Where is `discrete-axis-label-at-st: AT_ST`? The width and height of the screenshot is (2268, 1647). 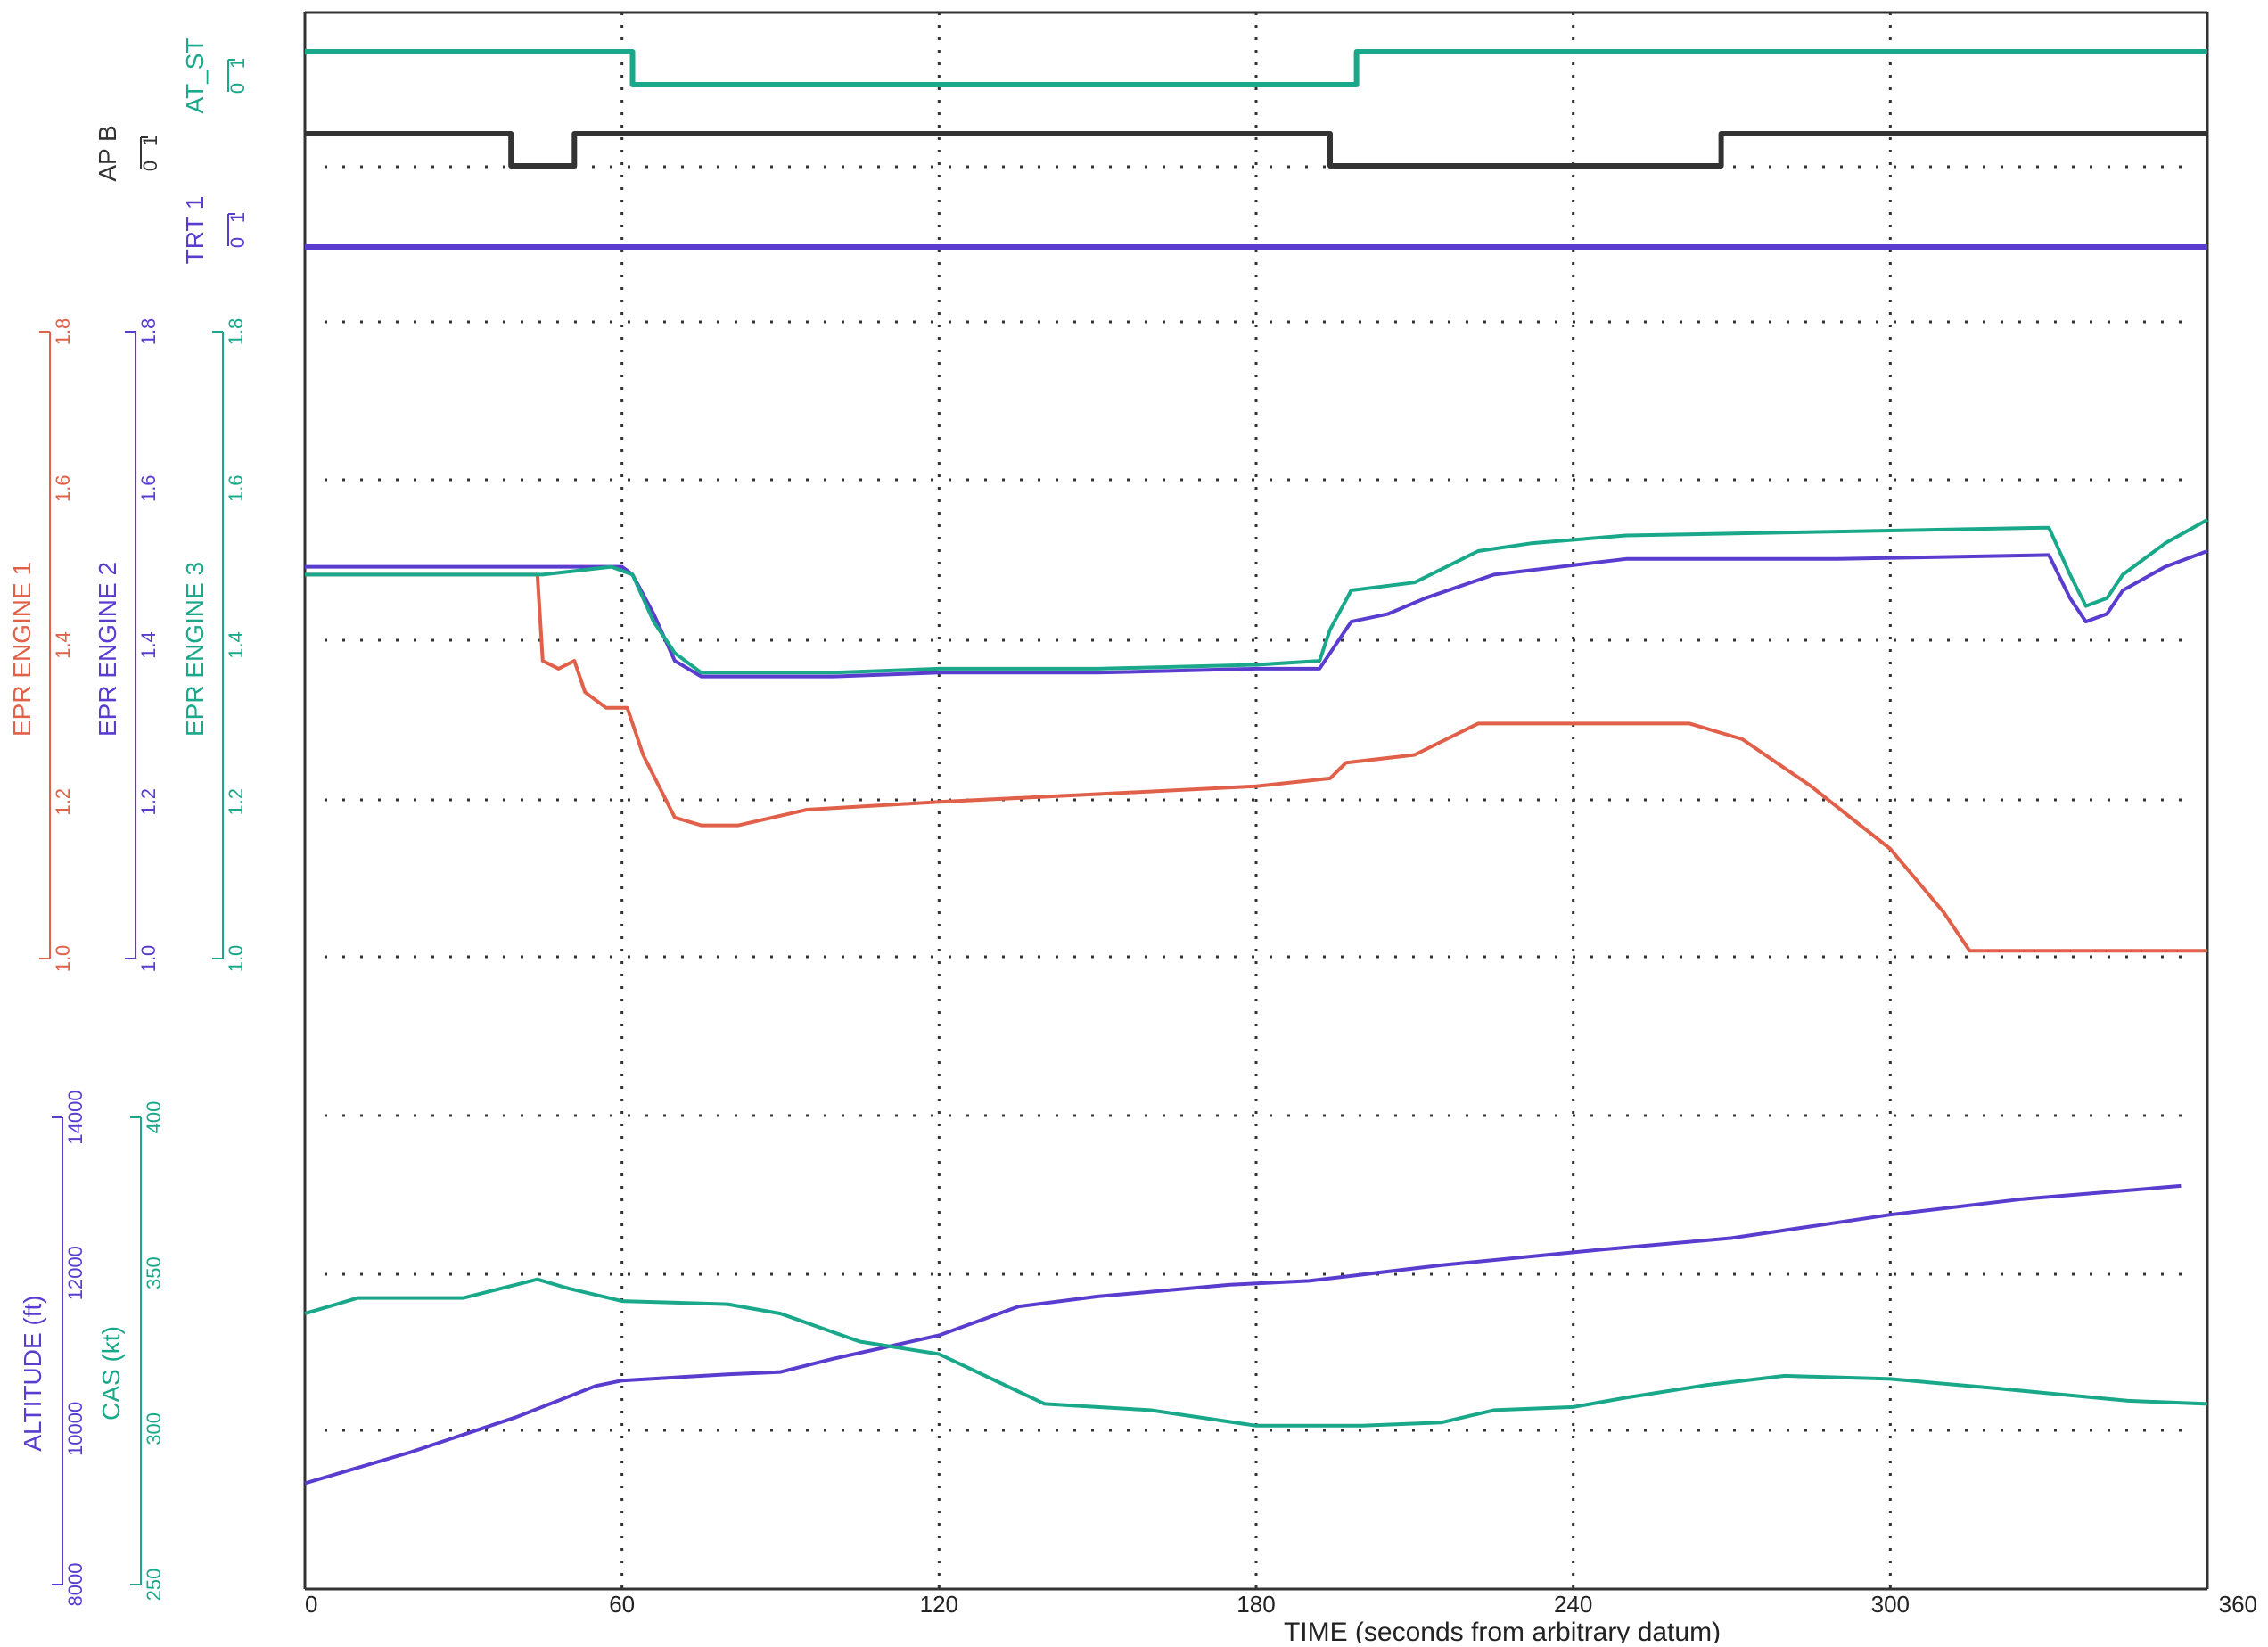 discrete-axis-label-at-st: AT_ST is located at coordinates (195, 75).